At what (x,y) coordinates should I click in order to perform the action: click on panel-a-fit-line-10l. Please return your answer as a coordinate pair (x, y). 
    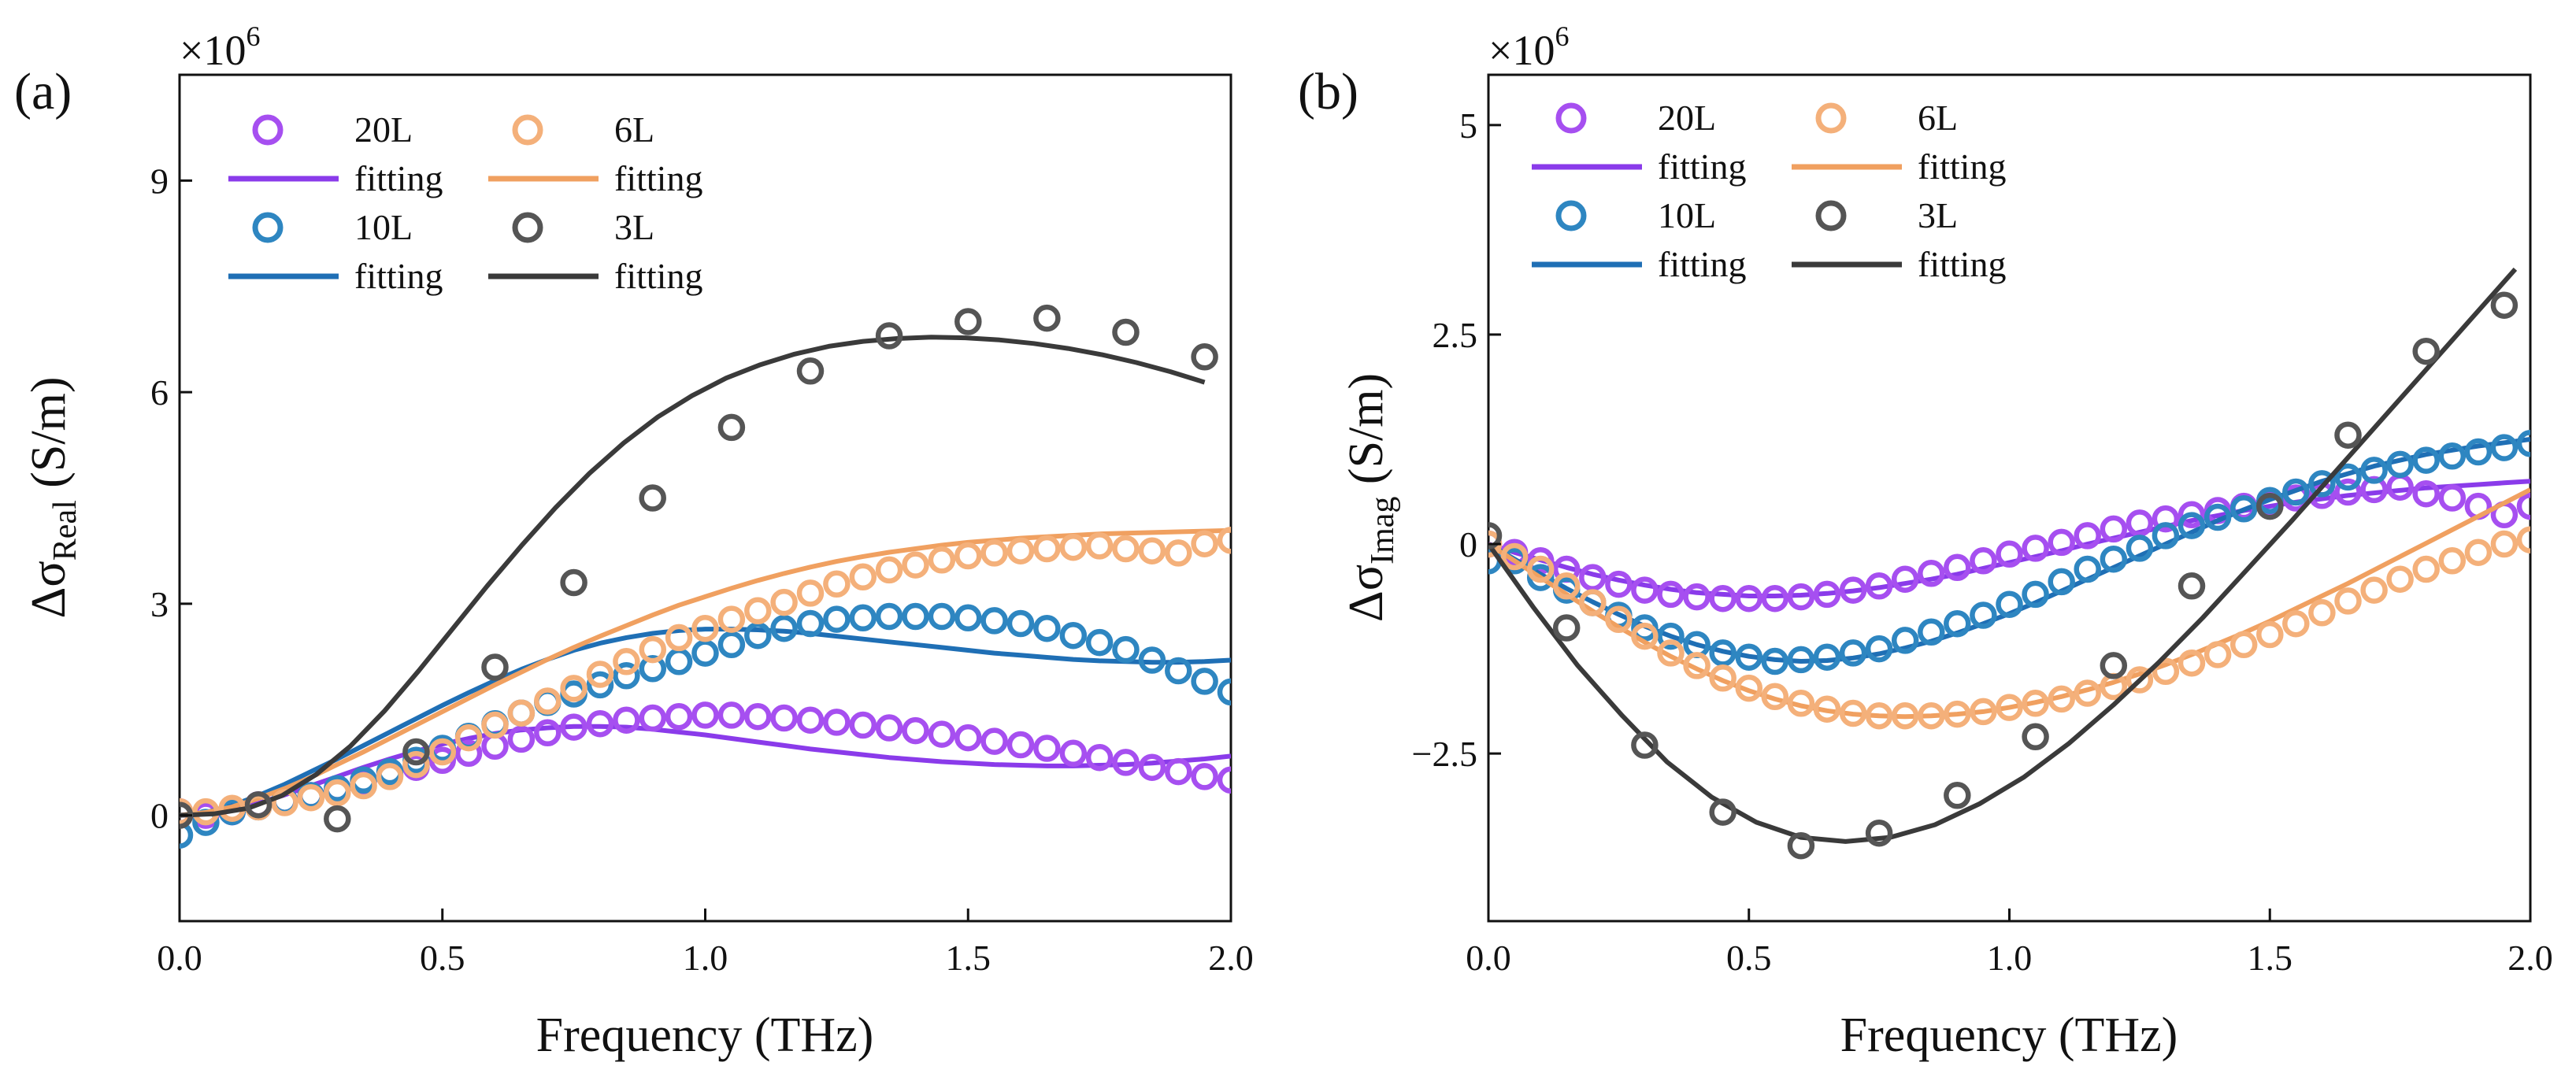
    Looking at the image, I should click on (705, 722).